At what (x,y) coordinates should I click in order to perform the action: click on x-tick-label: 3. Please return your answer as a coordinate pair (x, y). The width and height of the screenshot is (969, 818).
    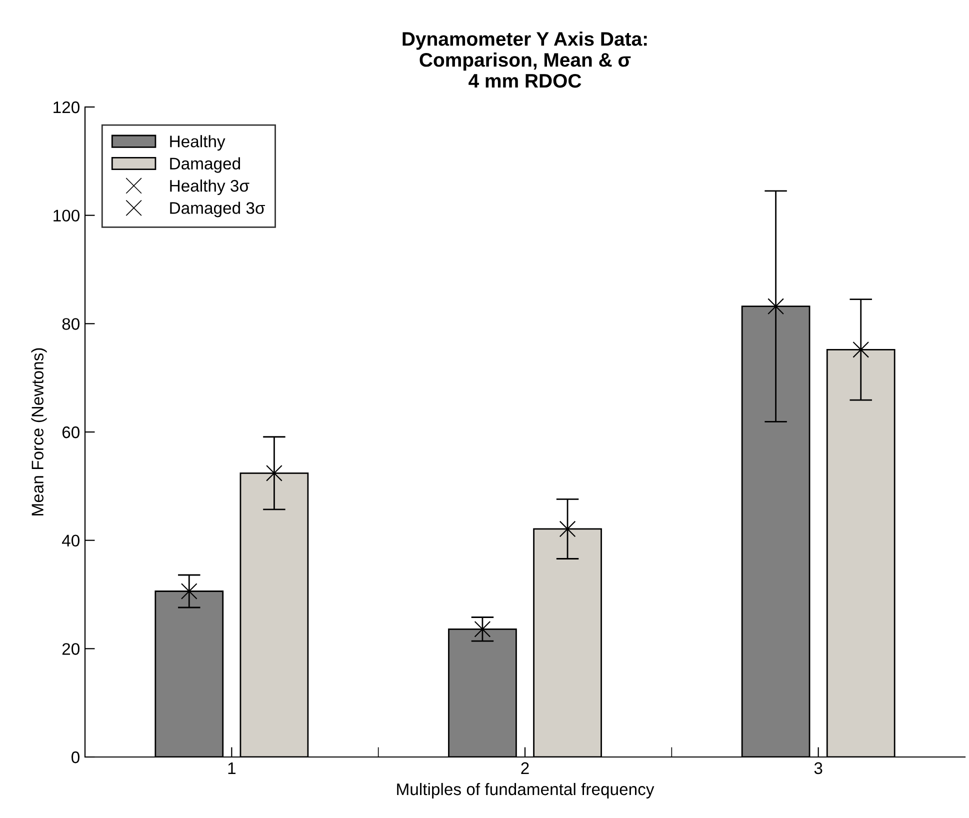
    Looking at the image, I should click on (818, 768).